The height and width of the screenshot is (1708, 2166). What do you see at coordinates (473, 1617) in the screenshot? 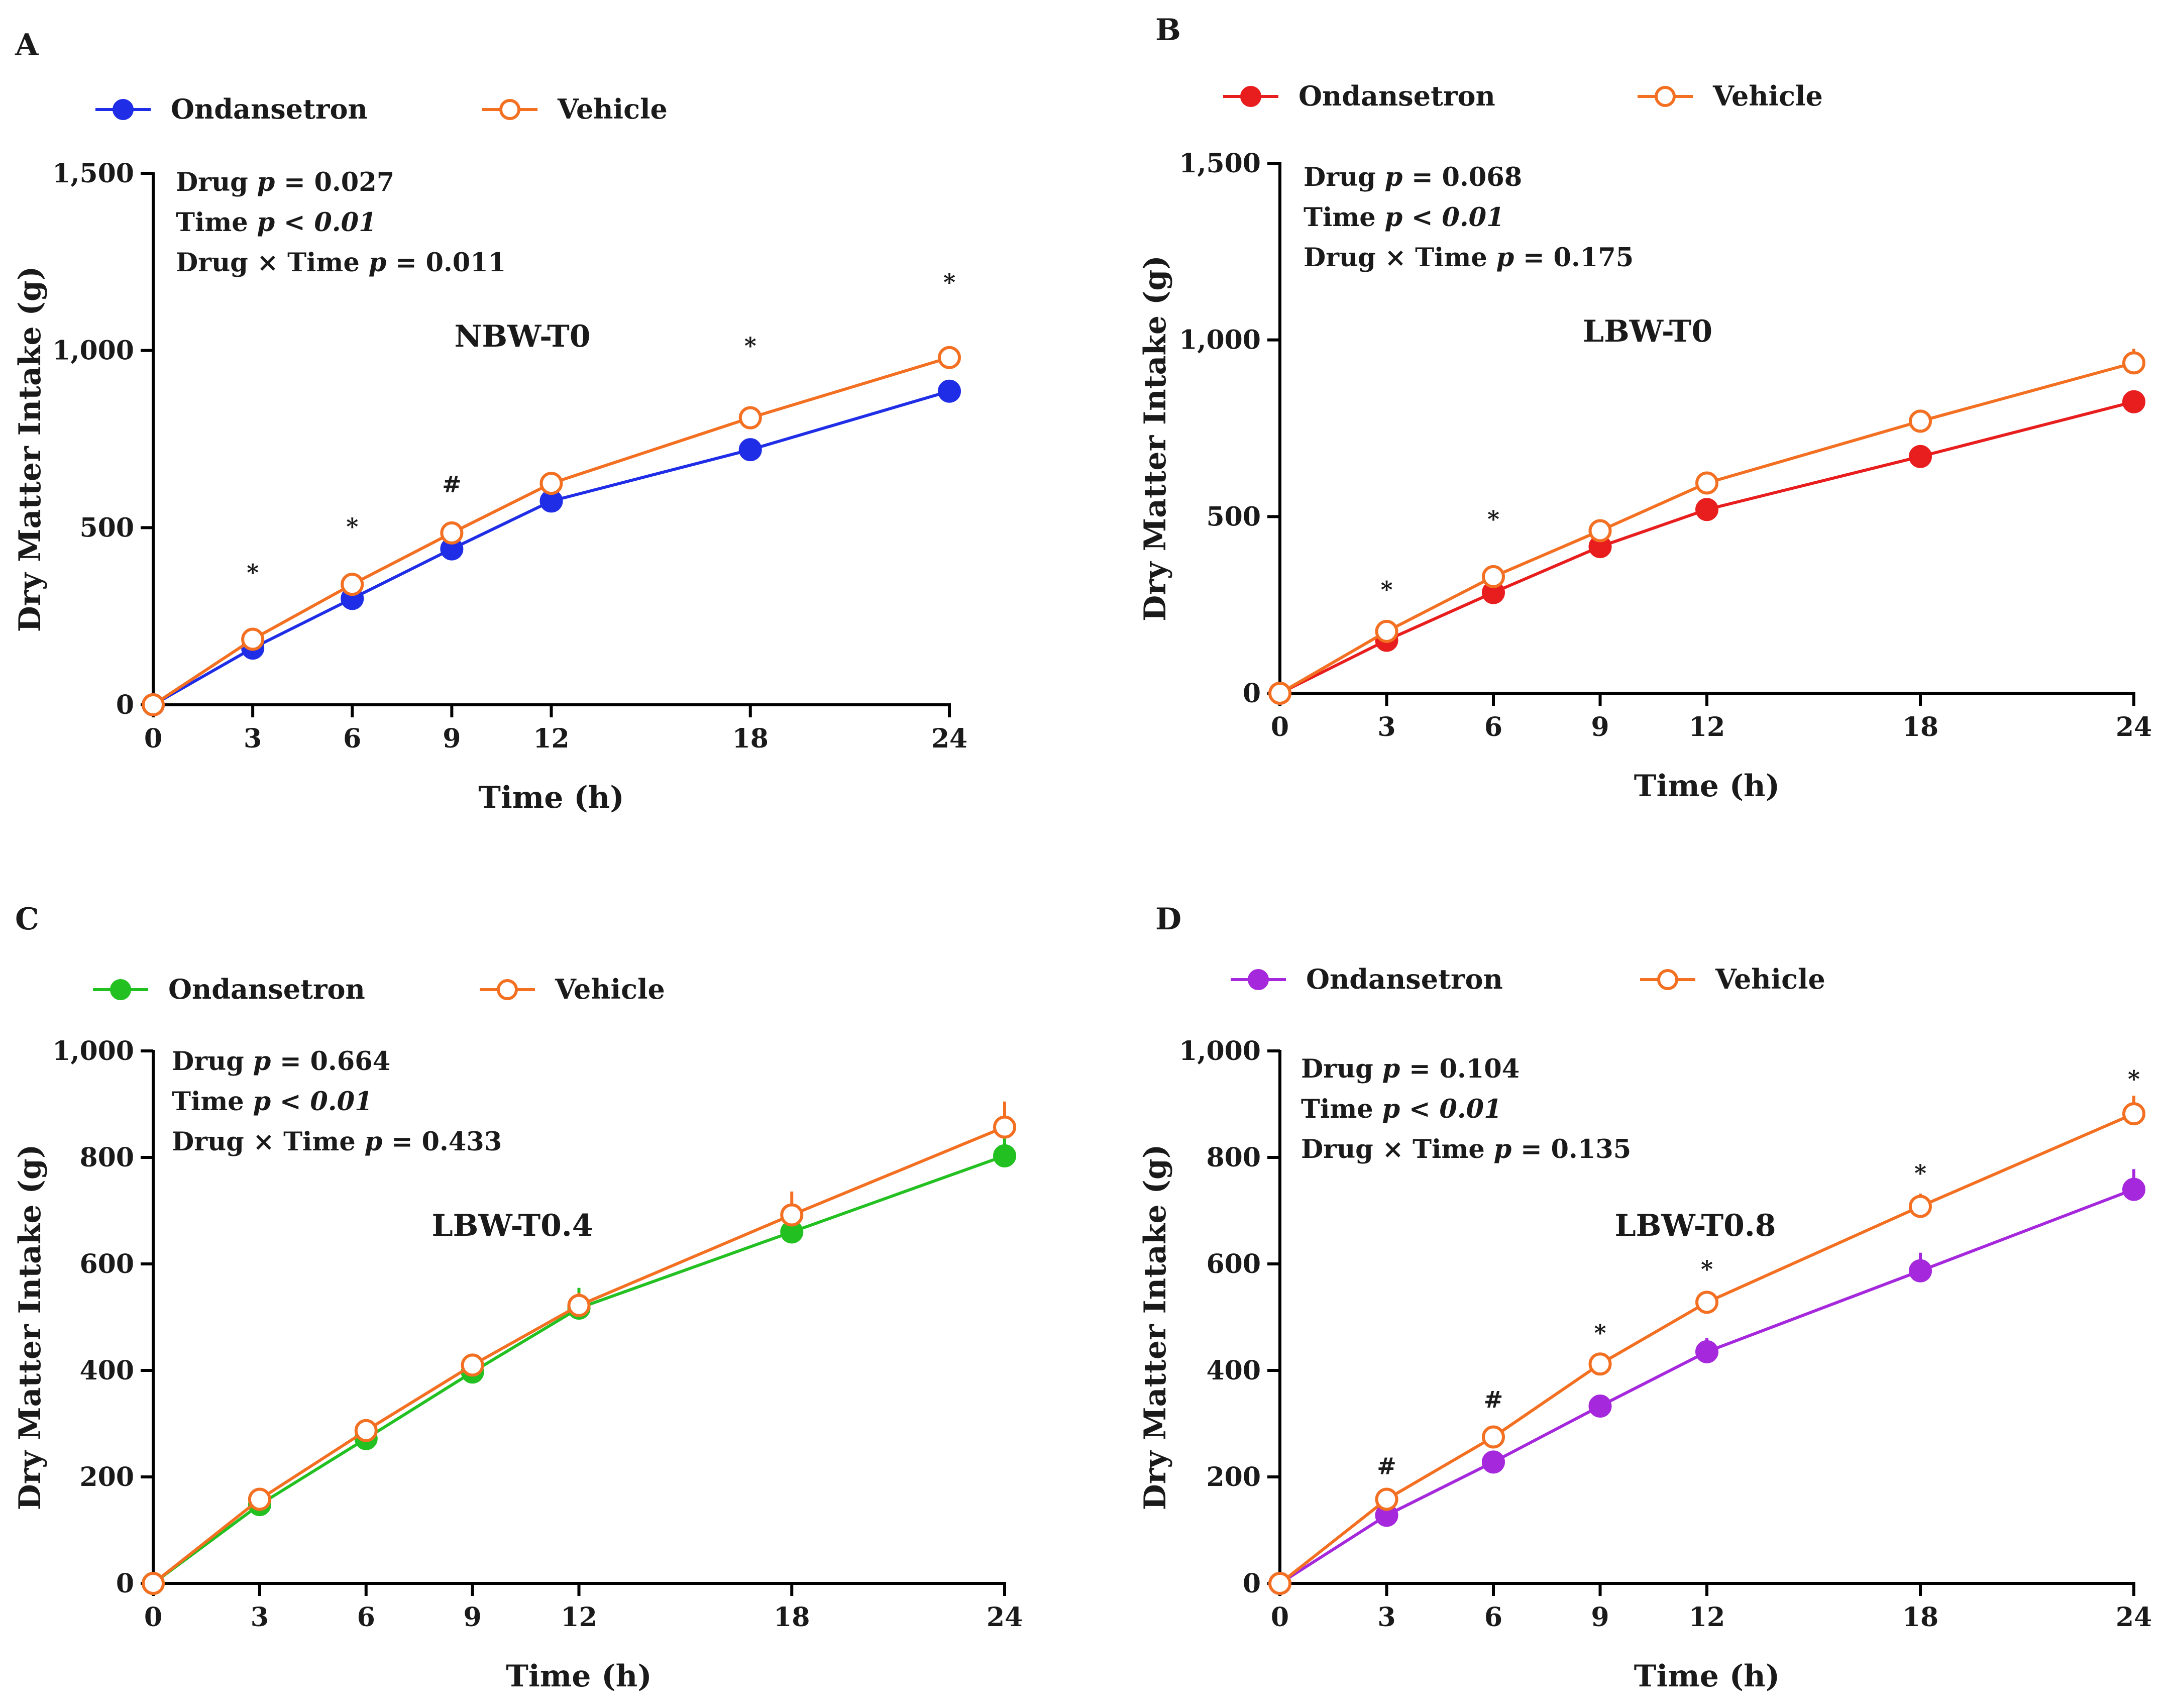
I see `x-tick-label: 9` at bounding box center [473, 1617].